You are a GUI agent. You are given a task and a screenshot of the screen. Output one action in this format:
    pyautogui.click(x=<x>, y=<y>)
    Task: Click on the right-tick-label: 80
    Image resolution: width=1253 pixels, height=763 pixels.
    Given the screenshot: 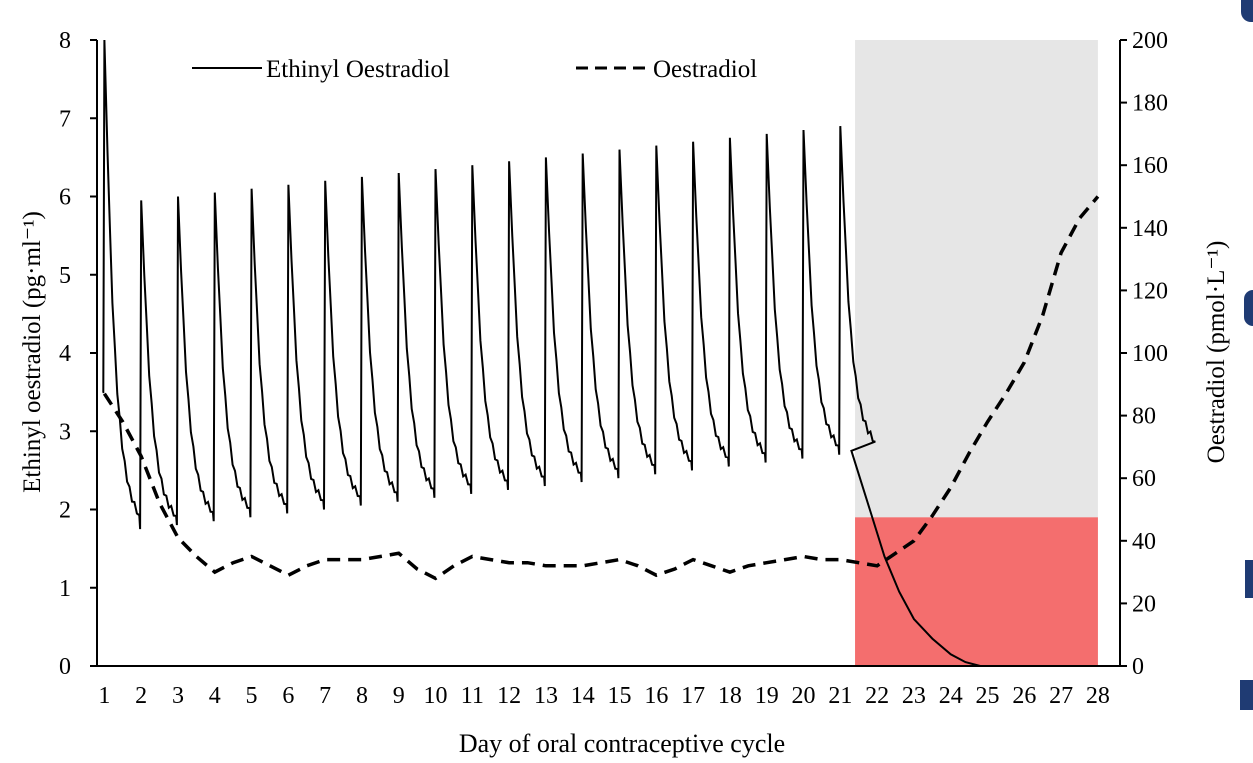 What is the action you would take?
    pyautogui.click(x=1144, y=417)
    